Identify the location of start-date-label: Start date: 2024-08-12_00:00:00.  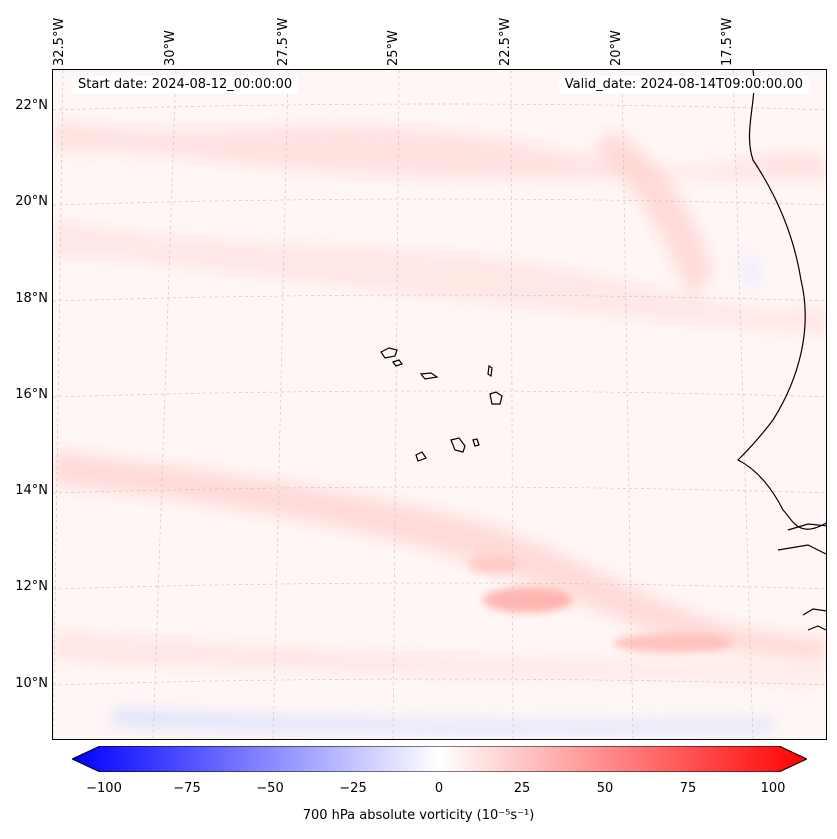
(185, 84).